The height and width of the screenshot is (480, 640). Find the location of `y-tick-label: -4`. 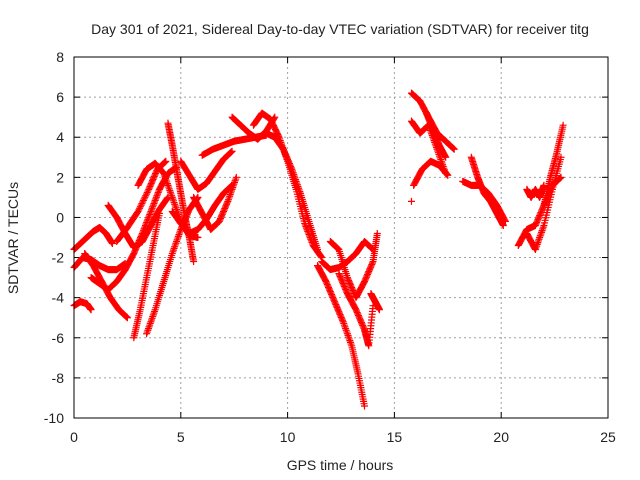

y-tick-label: -4 is located at coordinates (58, 298).